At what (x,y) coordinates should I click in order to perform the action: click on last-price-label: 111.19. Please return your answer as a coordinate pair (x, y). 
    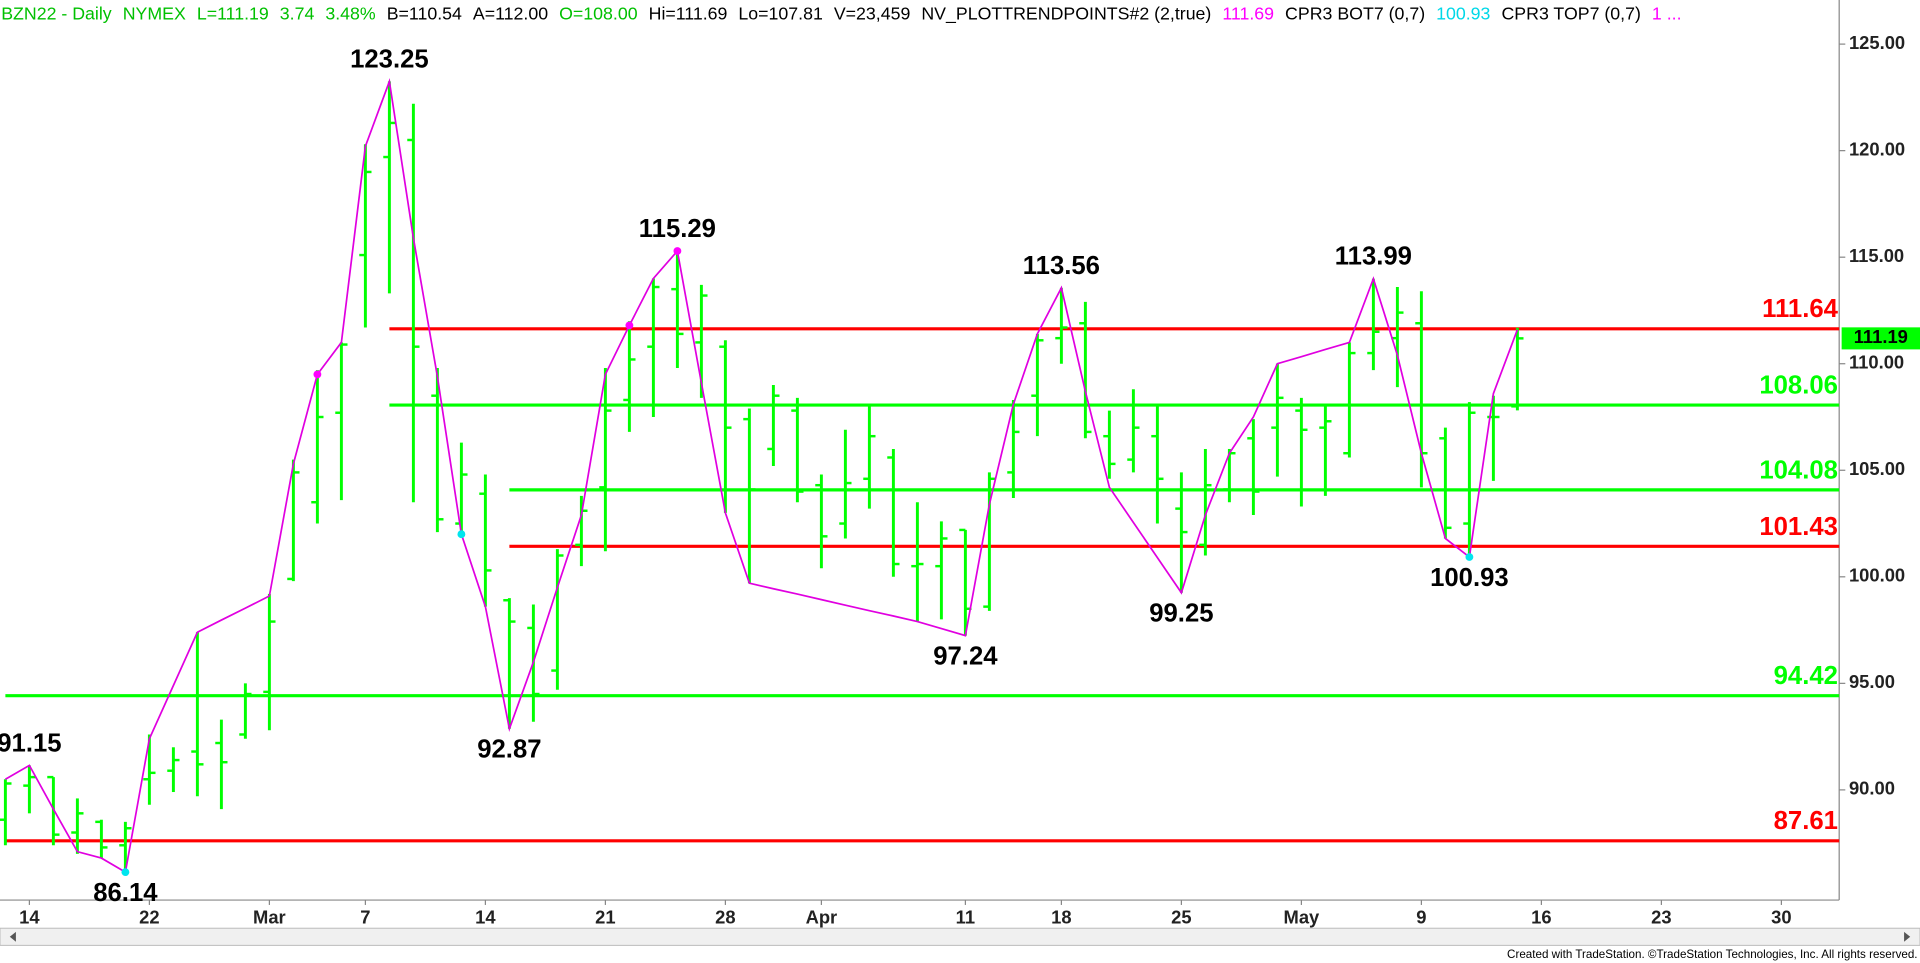
    Looking at the image, I should click on (1881, 336).